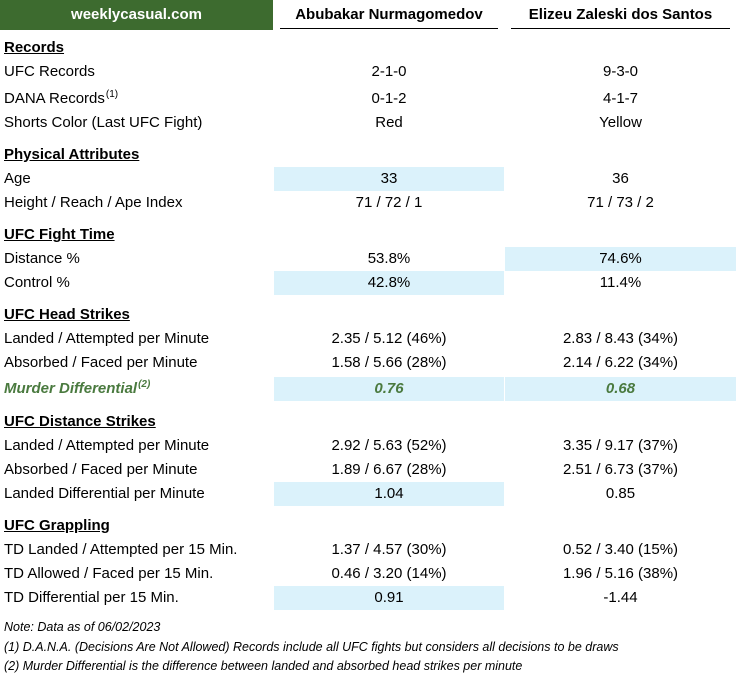  What do you see at coordinates (368, 72) in the screenshot?
I see `table-row-ufc-records: UFC Records 2-1-0 9-3-0` at bounding box center [368, 72].